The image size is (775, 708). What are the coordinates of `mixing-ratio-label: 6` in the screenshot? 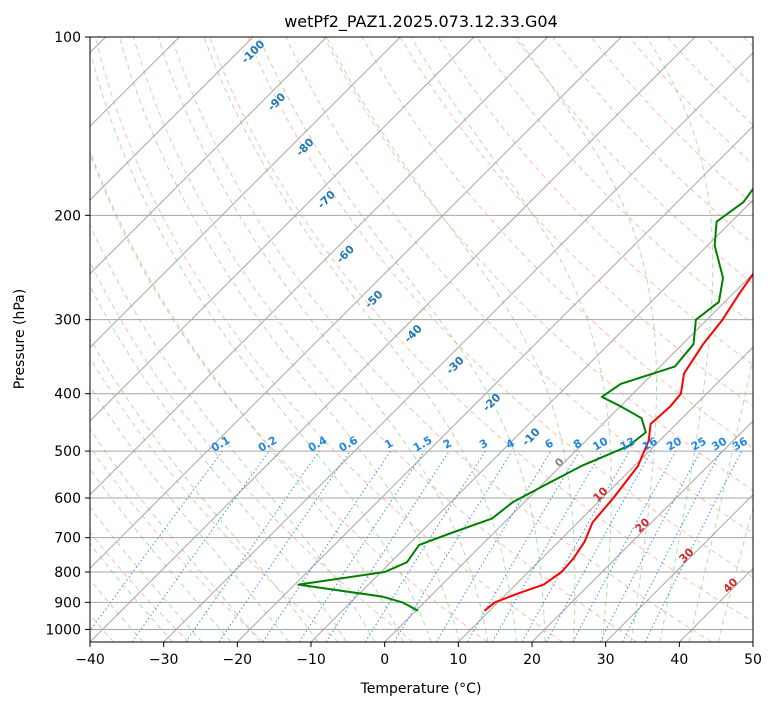 It's located at (549, 443).